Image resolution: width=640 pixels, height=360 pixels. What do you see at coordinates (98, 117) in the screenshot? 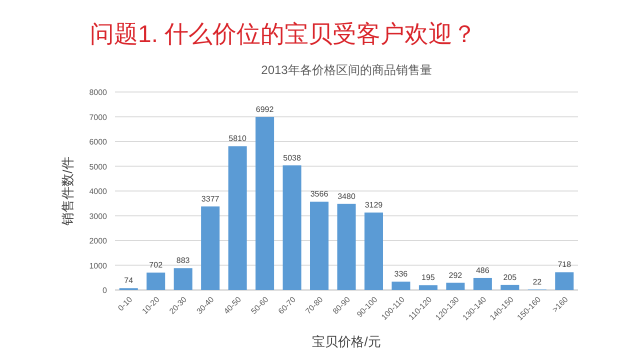
I see `y-tick-label: 7000` at bounding box center [98, 117].